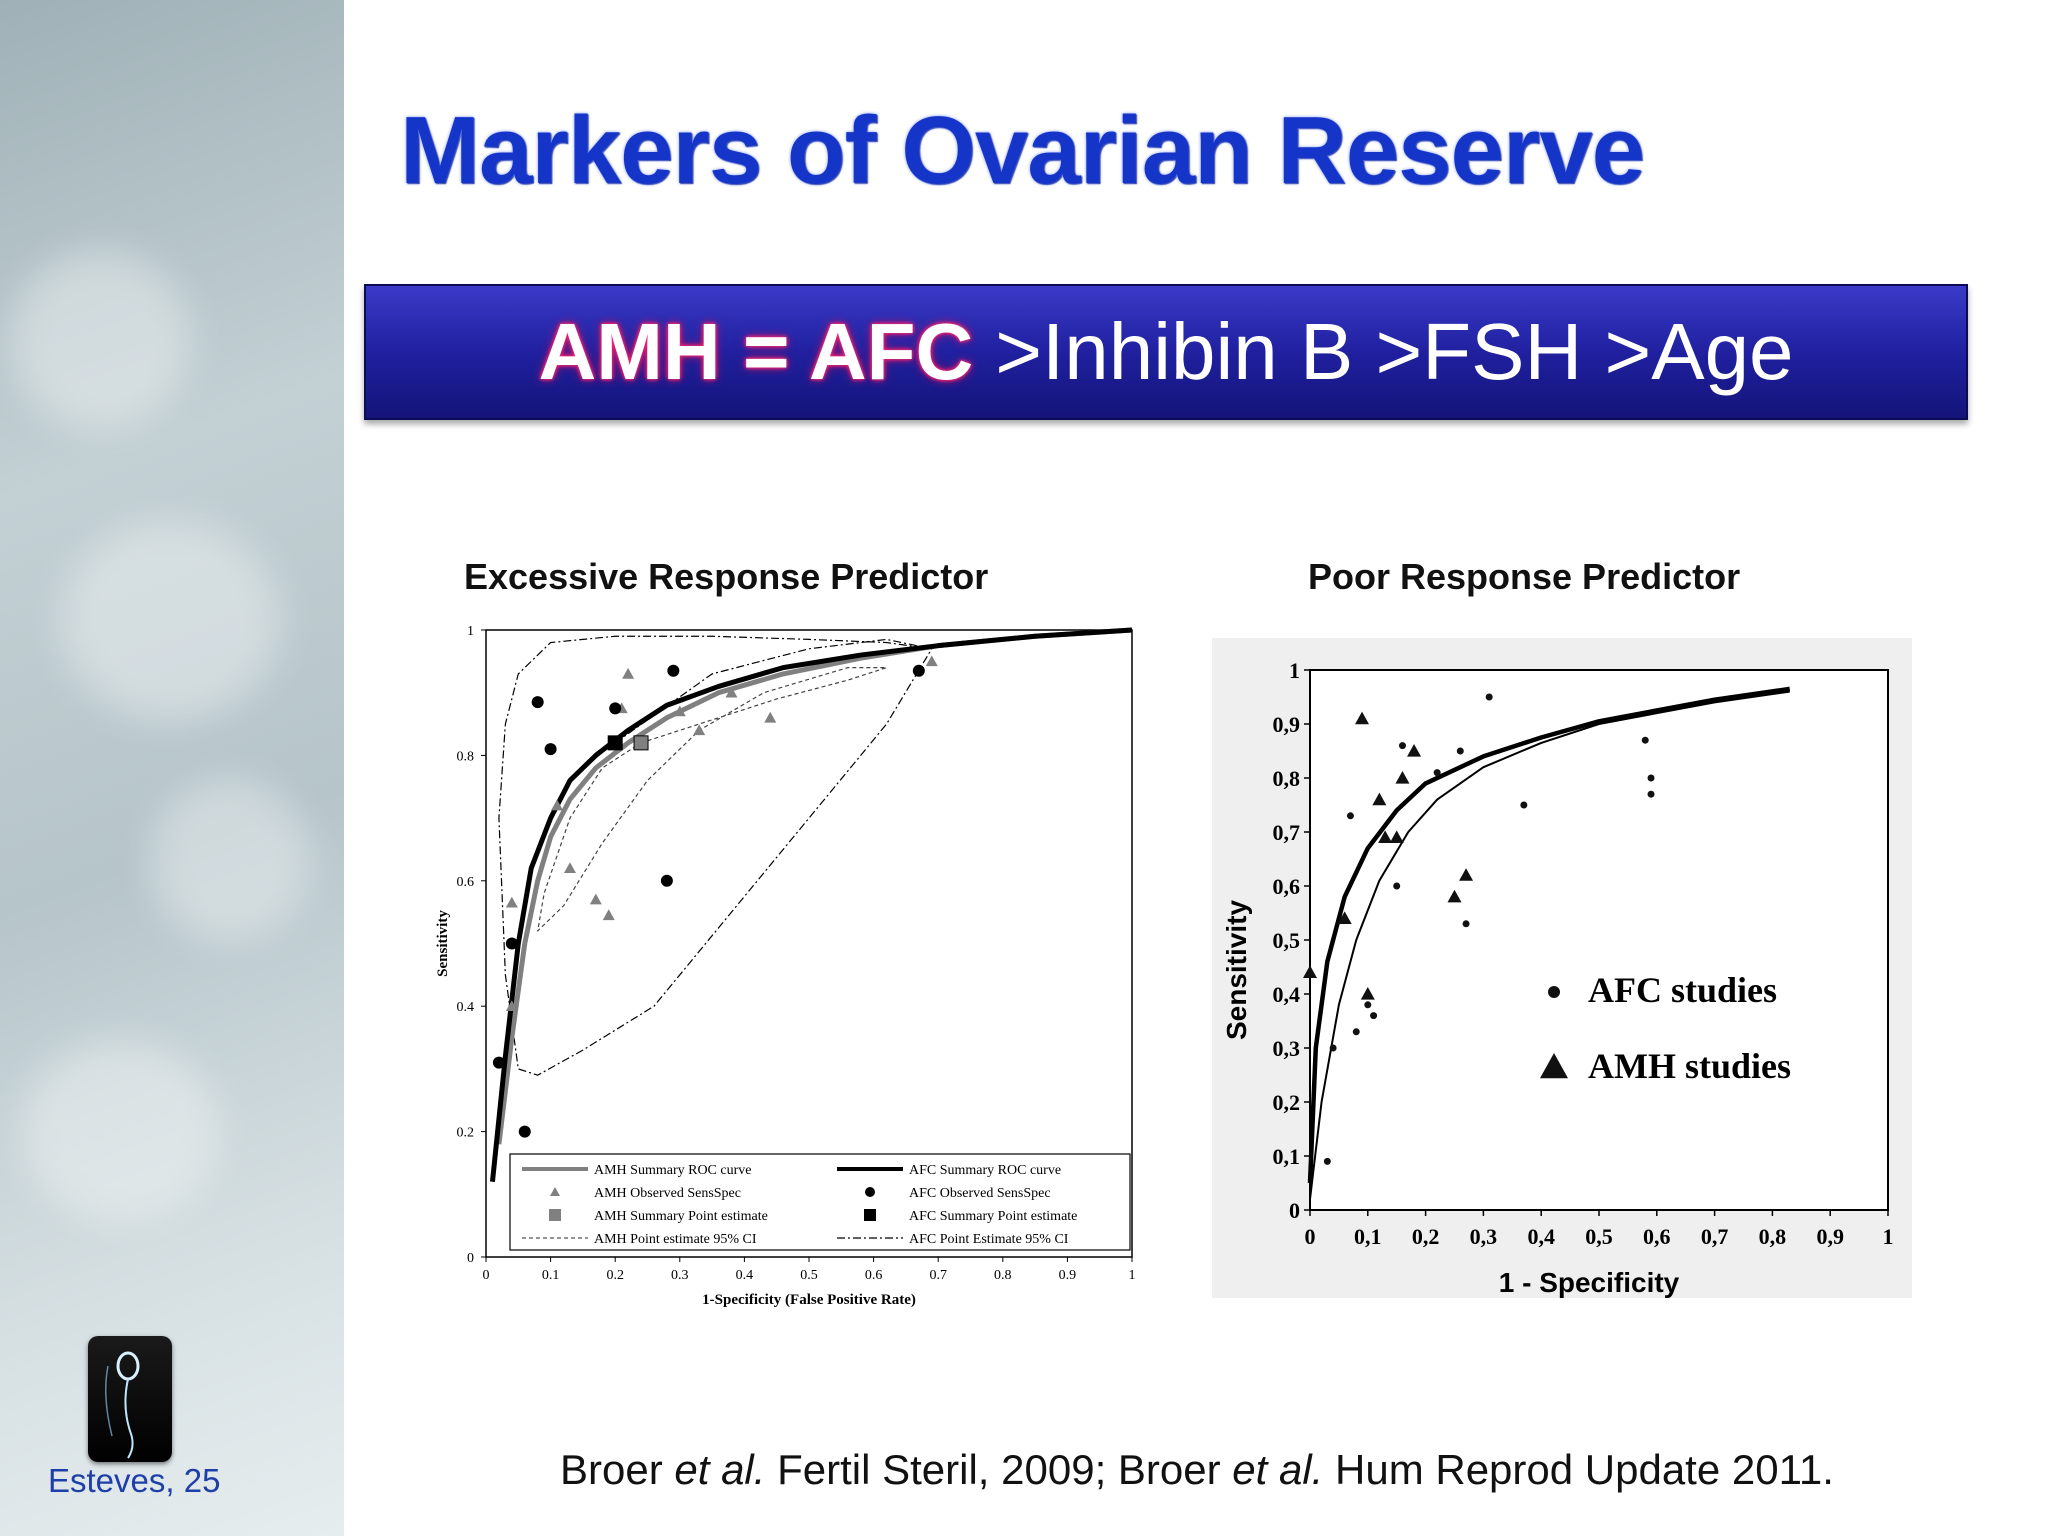  What do you see at coordinates (1287, 724) in the screenshot?
I see `y-tick-label: 0,9` at bounding box center [1287, 724].